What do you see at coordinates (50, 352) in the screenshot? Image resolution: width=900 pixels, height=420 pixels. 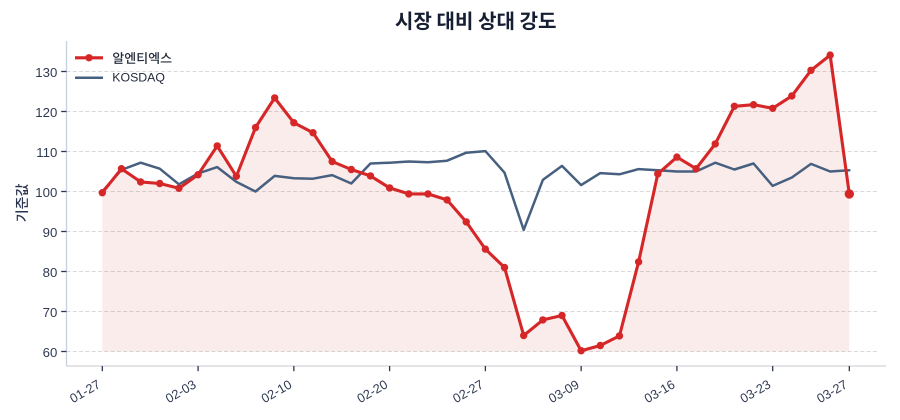 I see `svg-text: 60` at bounding box center [50, 352].